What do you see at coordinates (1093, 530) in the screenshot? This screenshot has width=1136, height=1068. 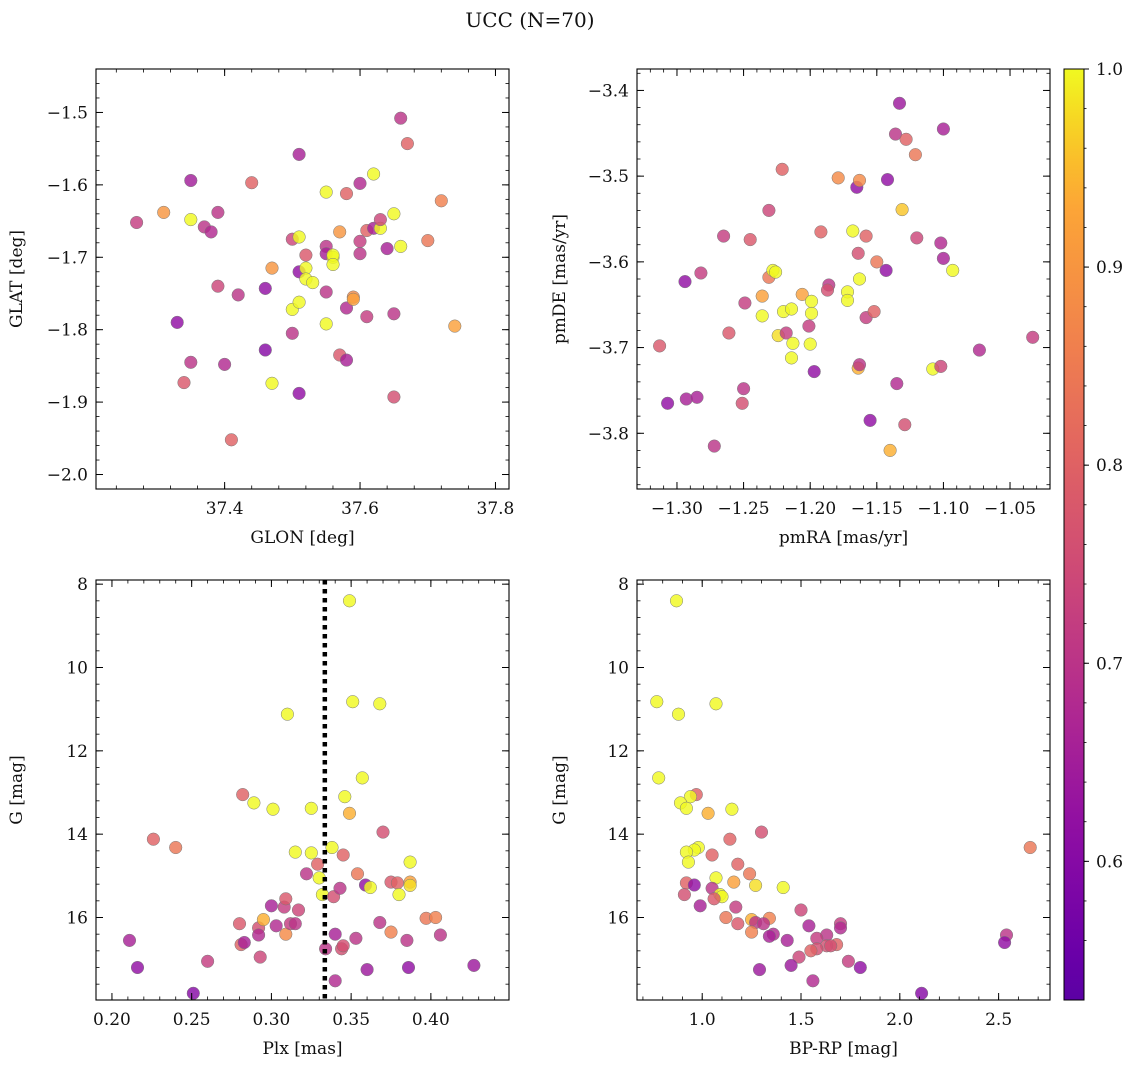 I see `colorbar: 0.6 0.7 0.8 0.9 1.0` at bounding box center [1093, 530].